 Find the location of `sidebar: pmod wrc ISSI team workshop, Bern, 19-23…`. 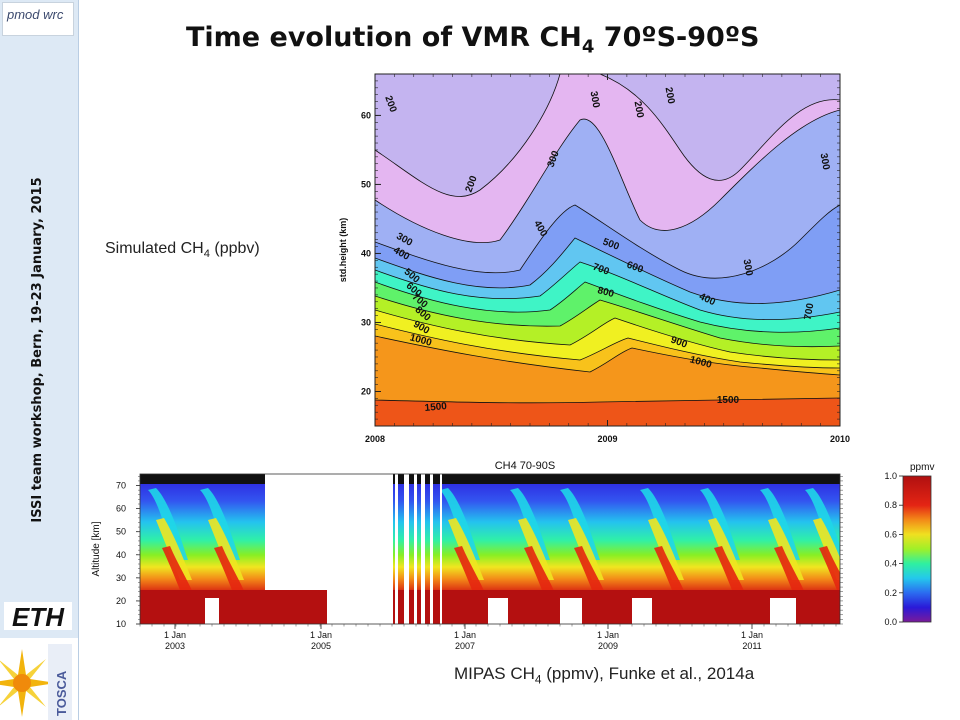

sidebar: pmod wrc ISSI team workshop, Bern, 19-23… is located at coordinates (39, 360).